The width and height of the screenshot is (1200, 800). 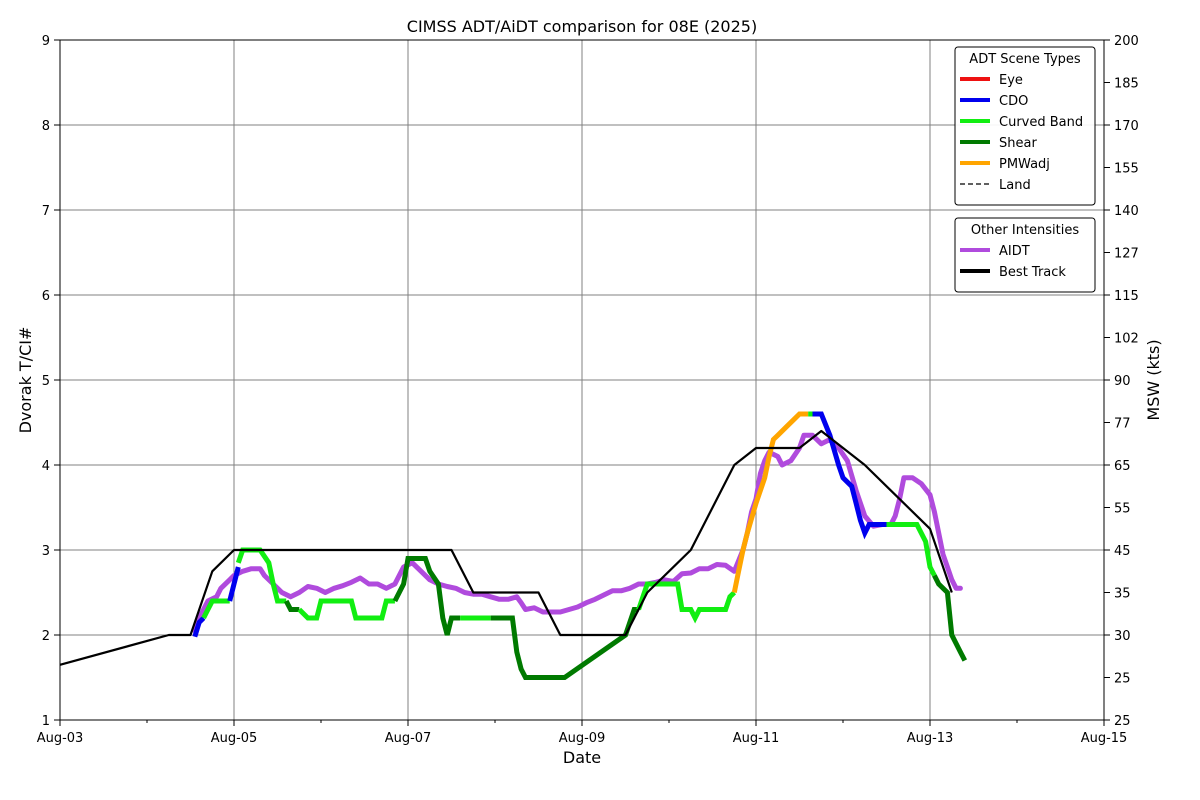 What do you see at coordinates (1122, 509) in the screenshot?
I see `y2-tick-label: 55` at bounding box center [1122, 509].